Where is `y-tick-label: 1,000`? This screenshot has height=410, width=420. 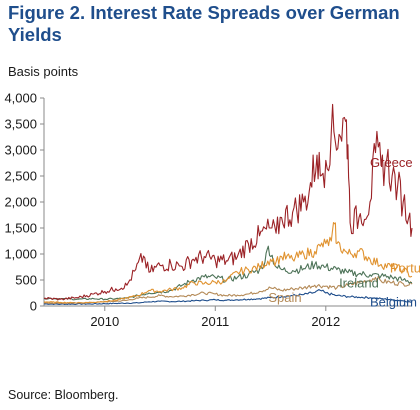 y-tick-label: 1,000 is located at coordinates (20, 254).